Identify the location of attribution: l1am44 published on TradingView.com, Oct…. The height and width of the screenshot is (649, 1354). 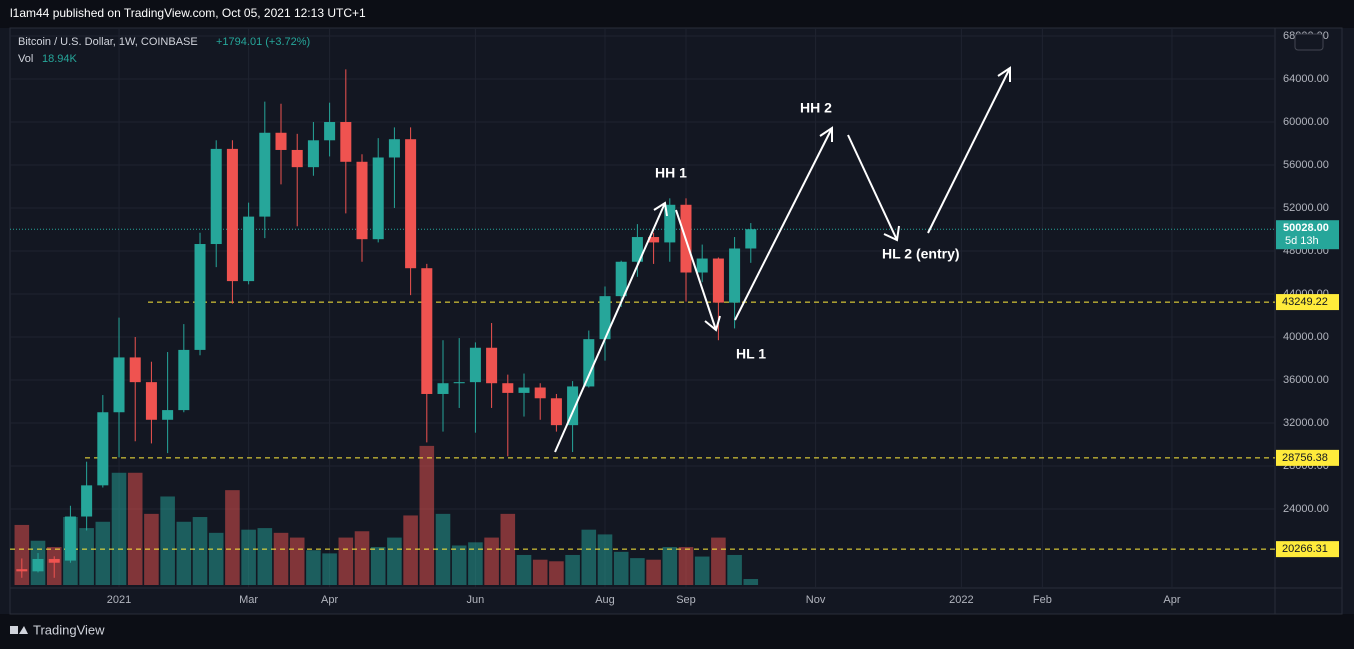
(188, 13).